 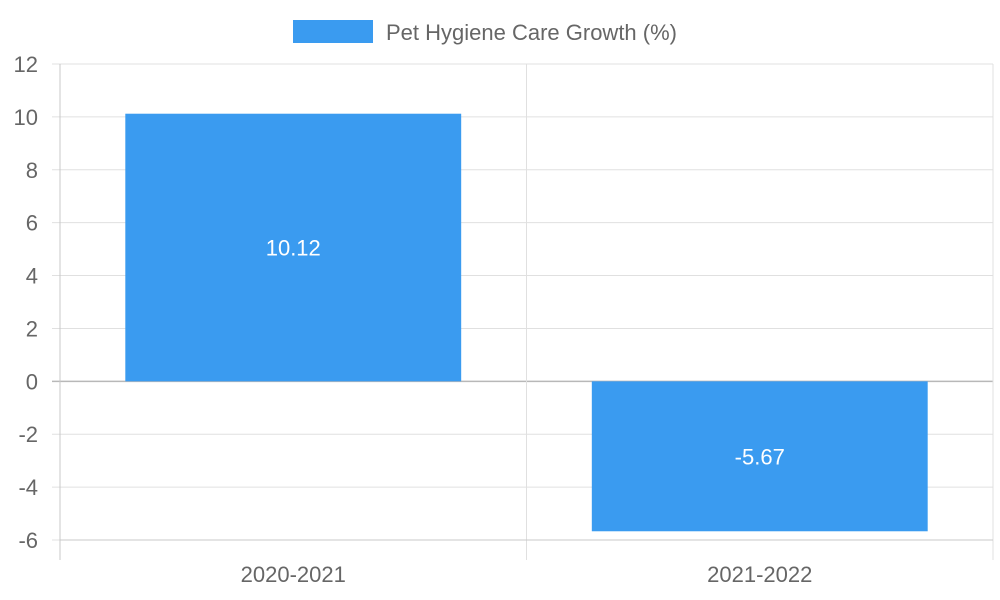 I want to click on legend-label: Pet Hygiene Care Growth (%), so click(x=531, y=32).